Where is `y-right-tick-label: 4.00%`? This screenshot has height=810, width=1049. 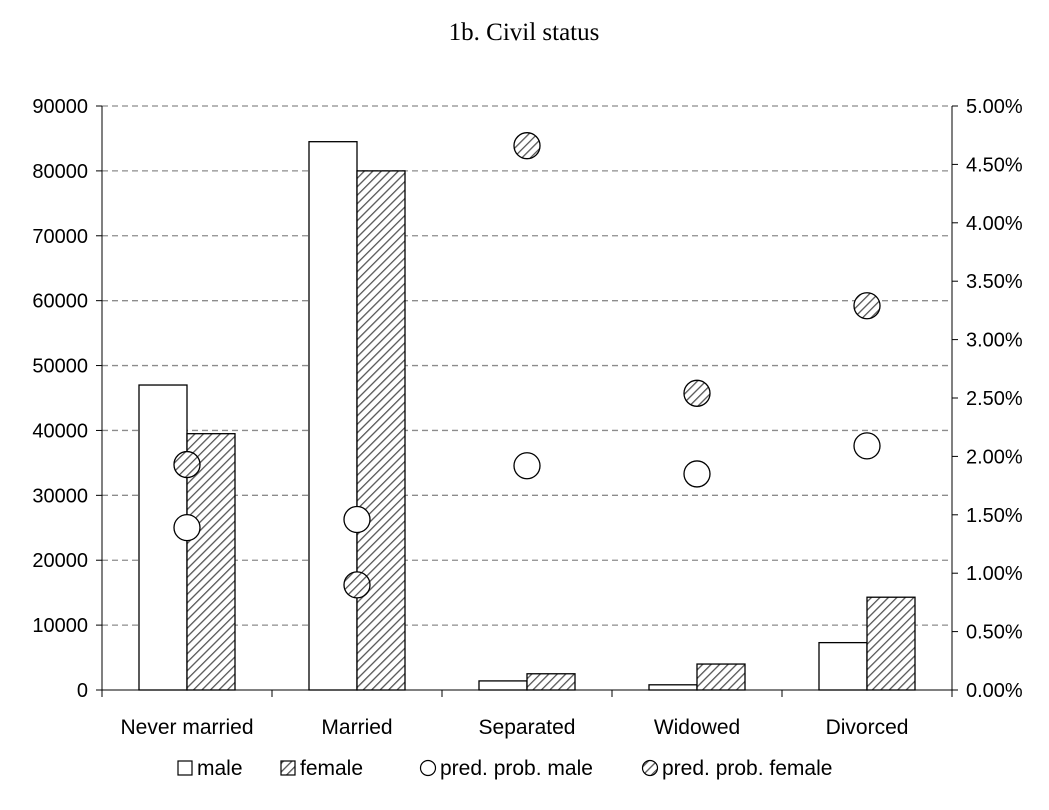 y-right-tick-label: 4.00% is located at coordinates (994, 224).